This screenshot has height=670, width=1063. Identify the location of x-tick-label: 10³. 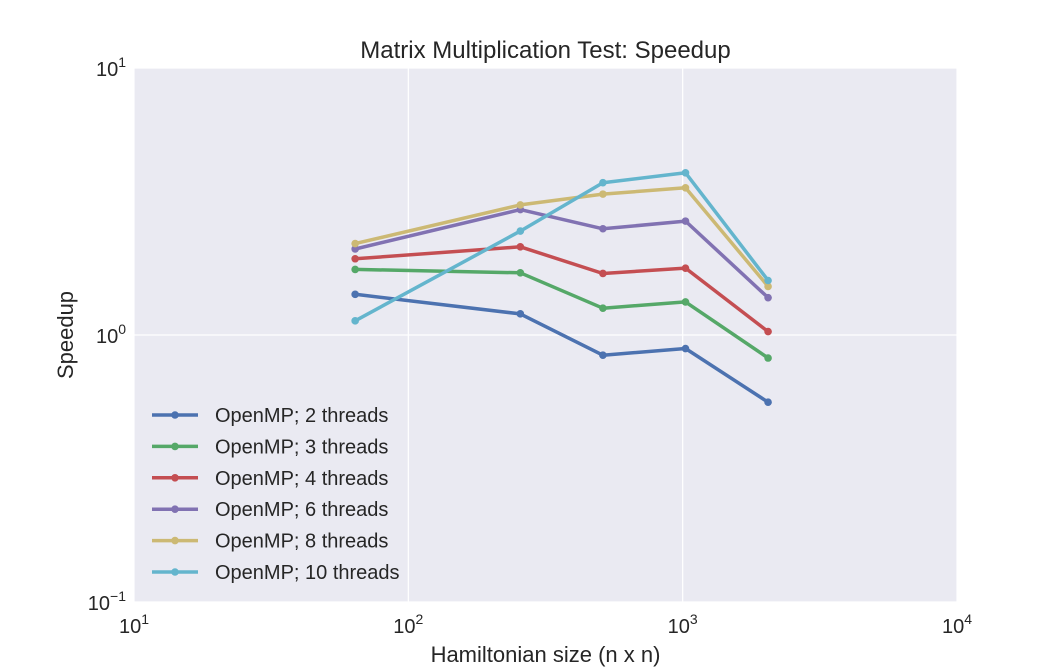
(683, 624).